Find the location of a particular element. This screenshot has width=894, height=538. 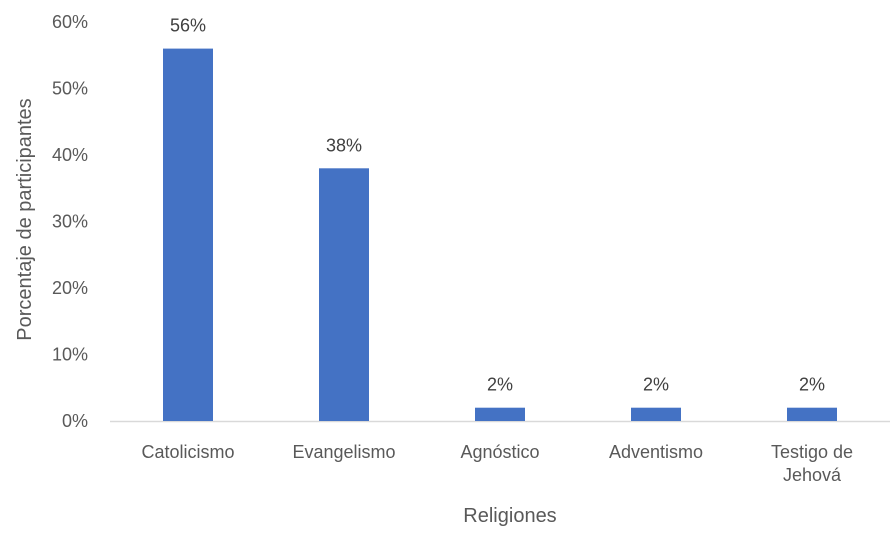

data-label: 56% is located at coordinates (188, 26).